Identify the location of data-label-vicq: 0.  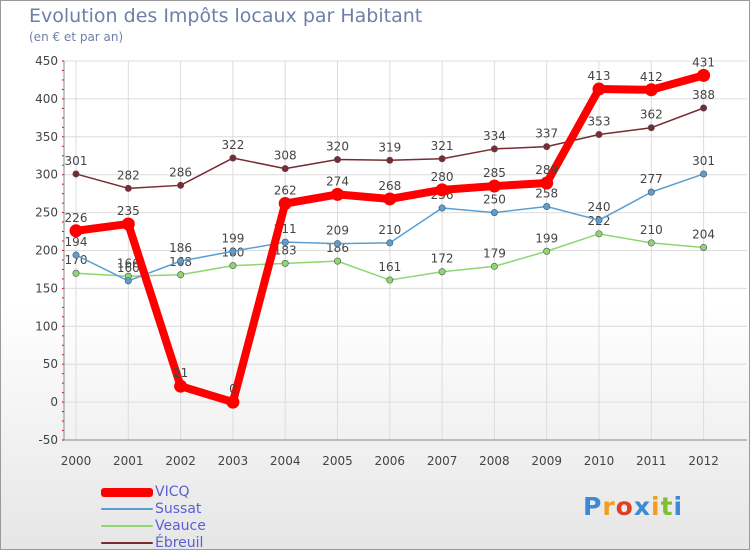
(233, 389).